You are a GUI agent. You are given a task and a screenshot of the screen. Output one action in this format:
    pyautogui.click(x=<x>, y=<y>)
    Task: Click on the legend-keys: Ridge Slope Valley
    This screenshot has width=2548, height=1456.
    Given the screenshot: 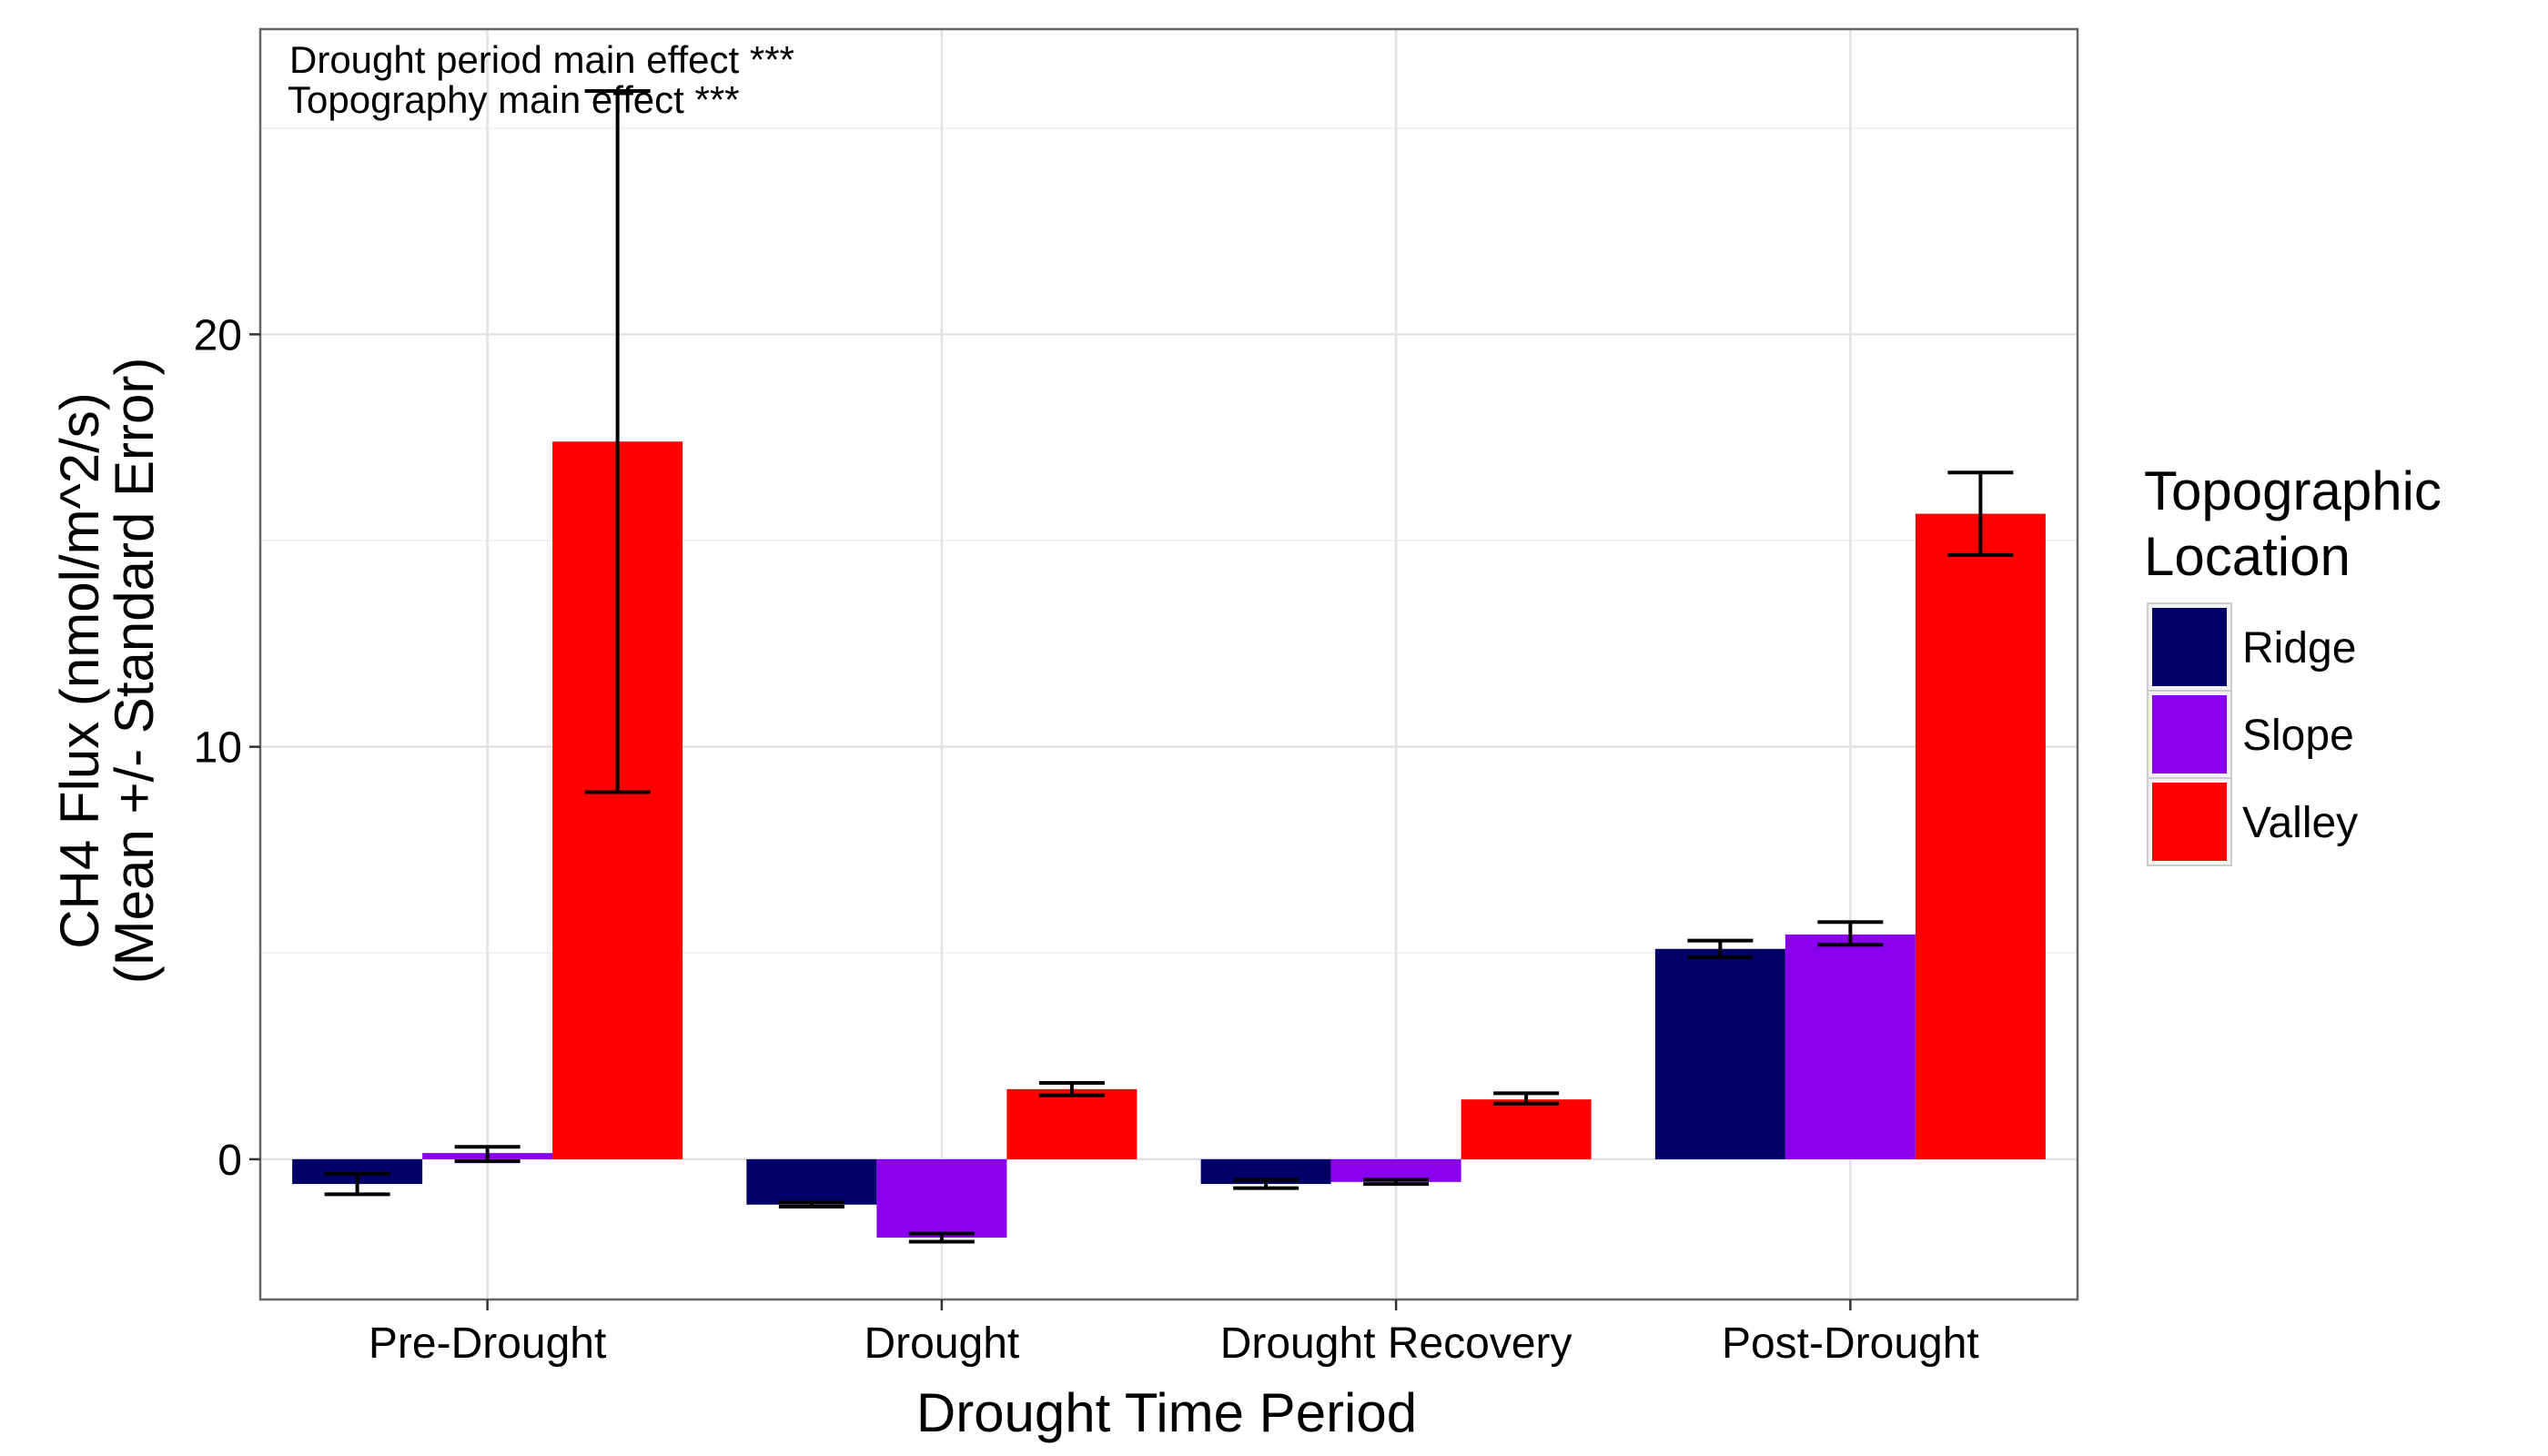 What is the action you would take?
    pyautogui.click(x=2252, y=734)
    